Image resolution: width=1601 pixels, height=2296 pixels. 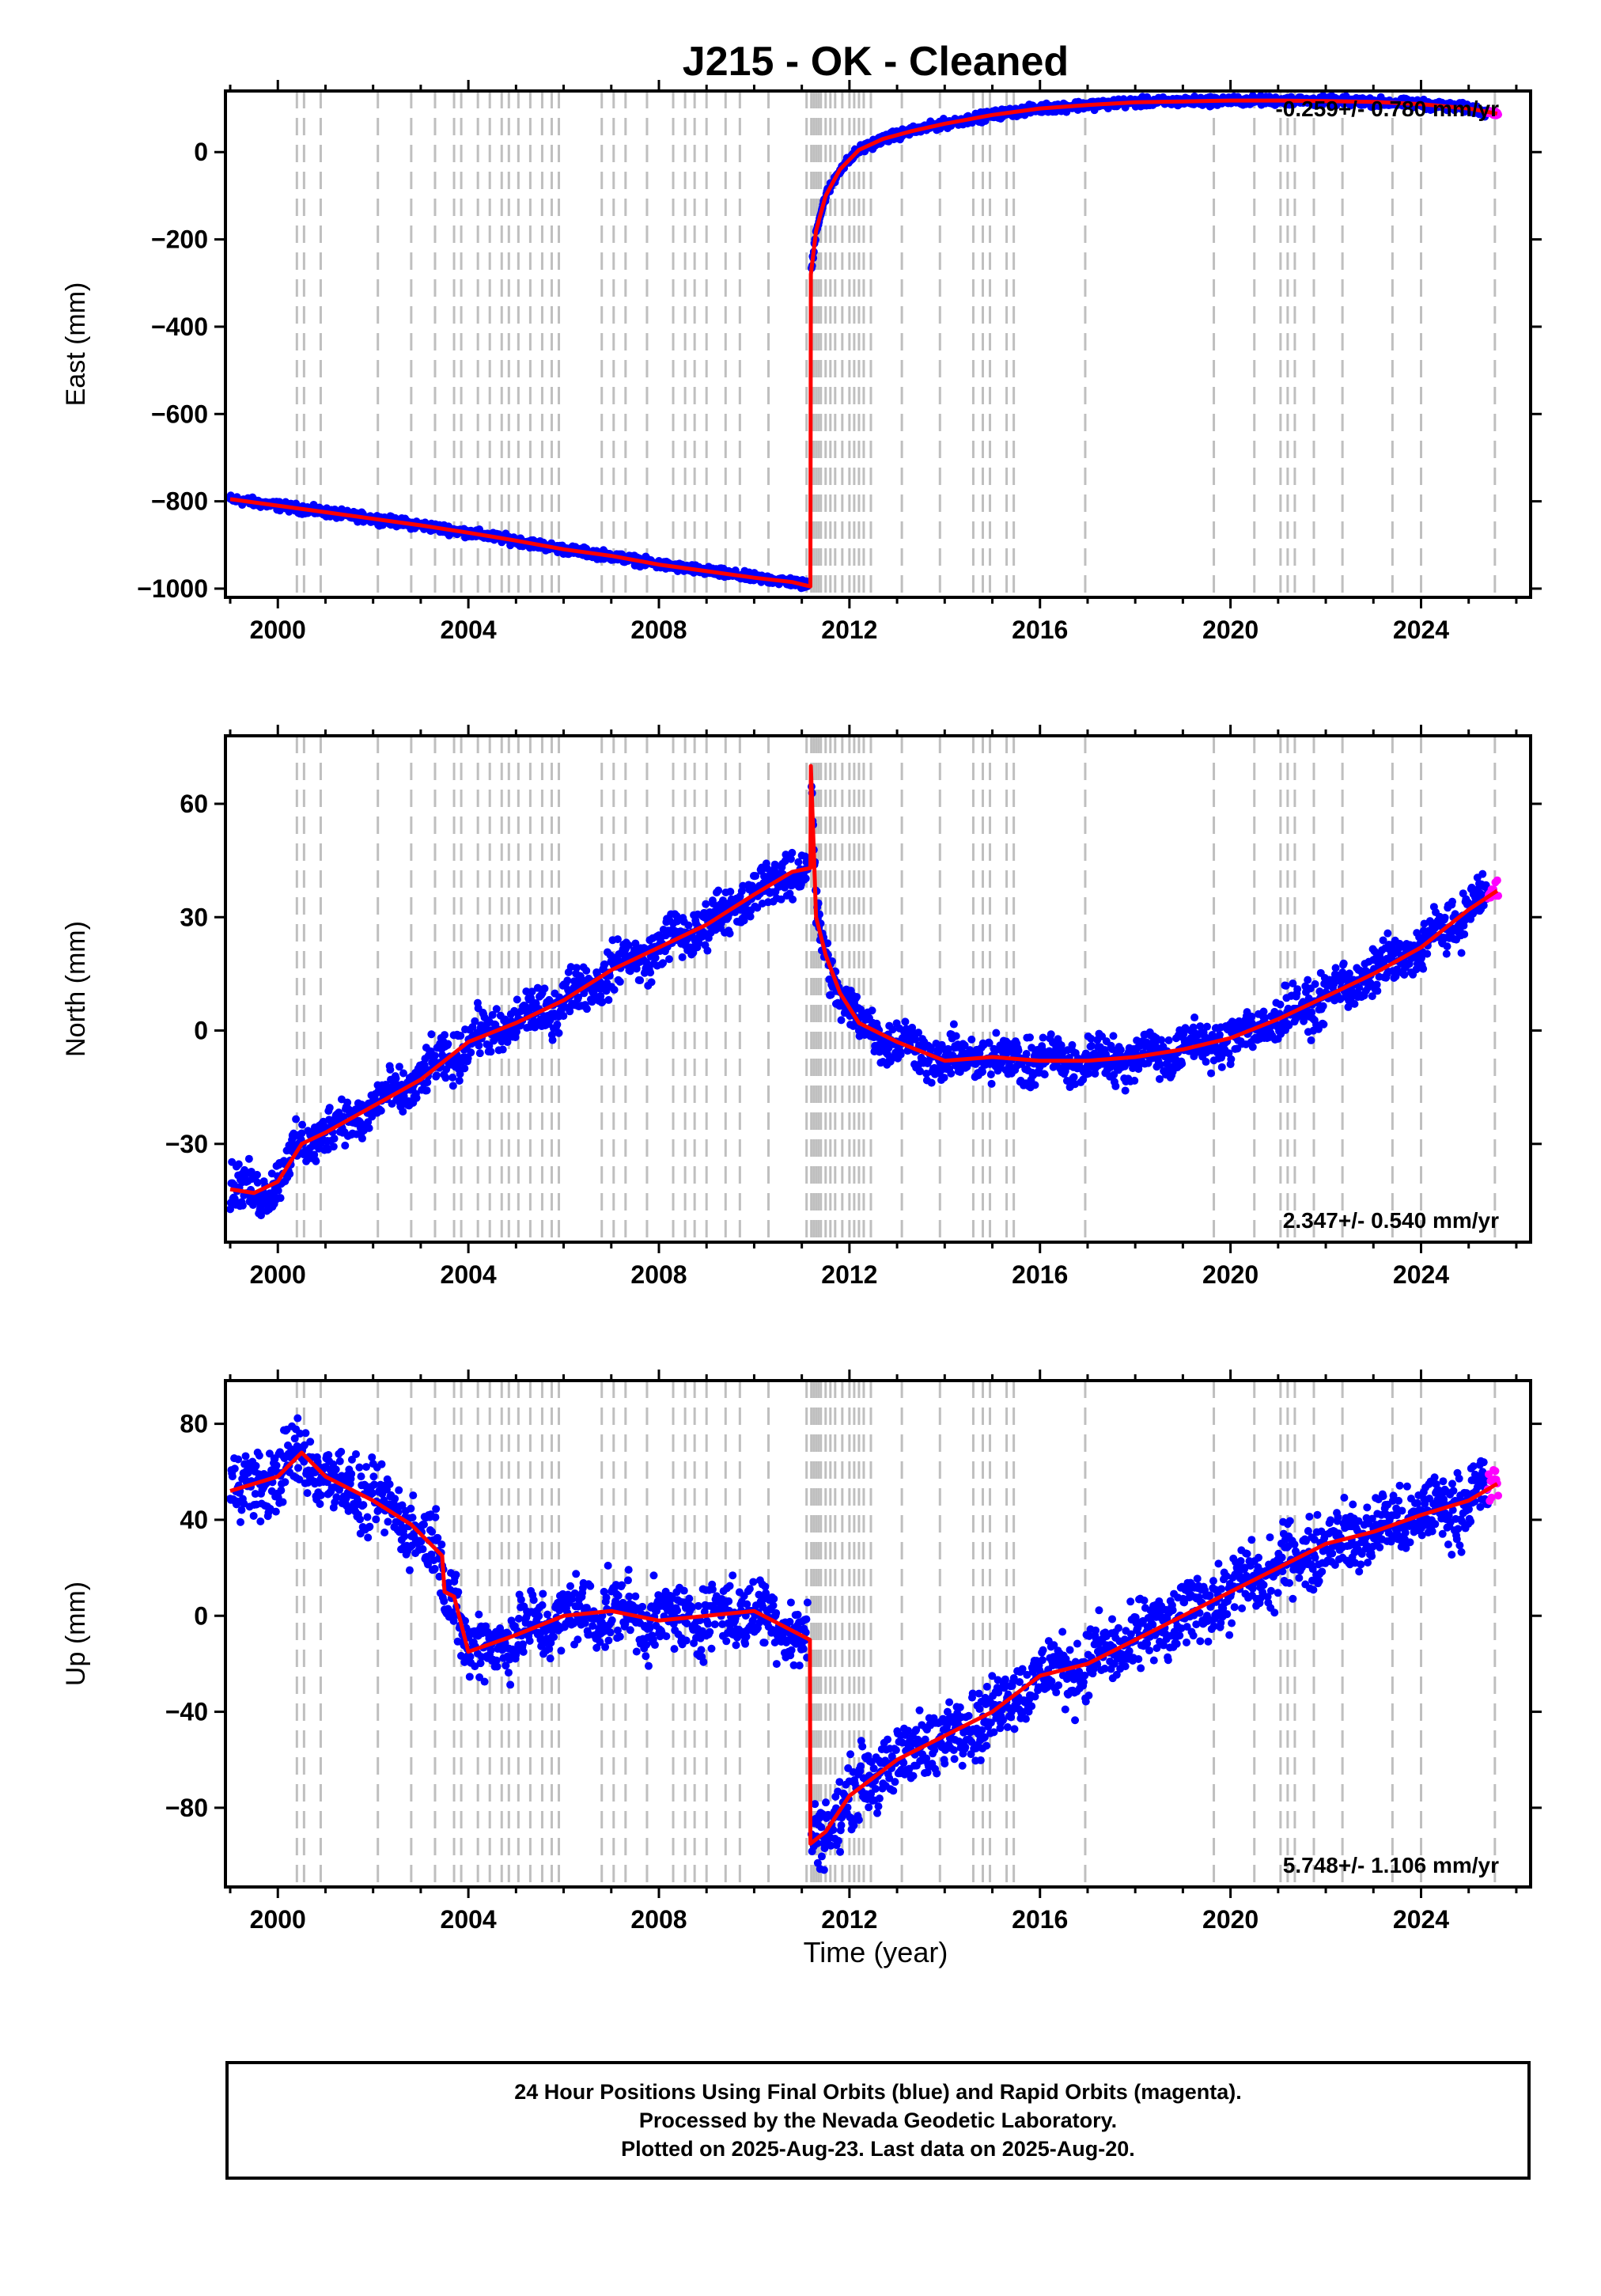 What do you see at coordinates (180, 502) in the screenshot?
I see `y-tick-label: −800` at bounding box center [180, 502].